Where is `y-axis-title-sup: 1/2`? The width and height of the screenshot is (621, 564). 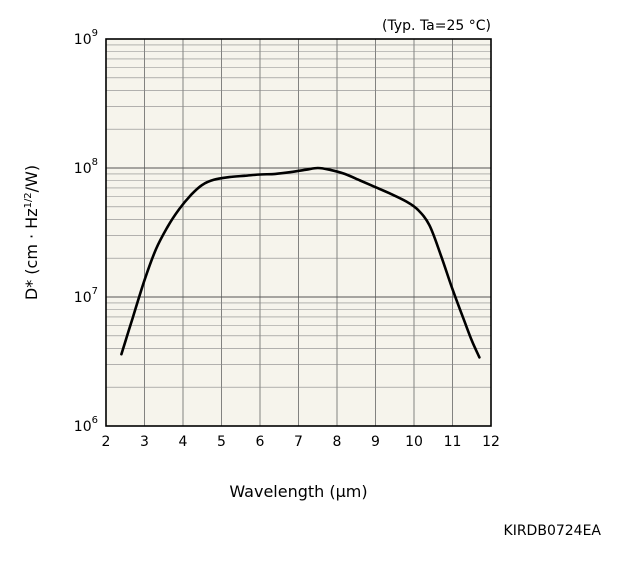
y-axis-title-sup: 1/2 is located at coordinates (28, 200).